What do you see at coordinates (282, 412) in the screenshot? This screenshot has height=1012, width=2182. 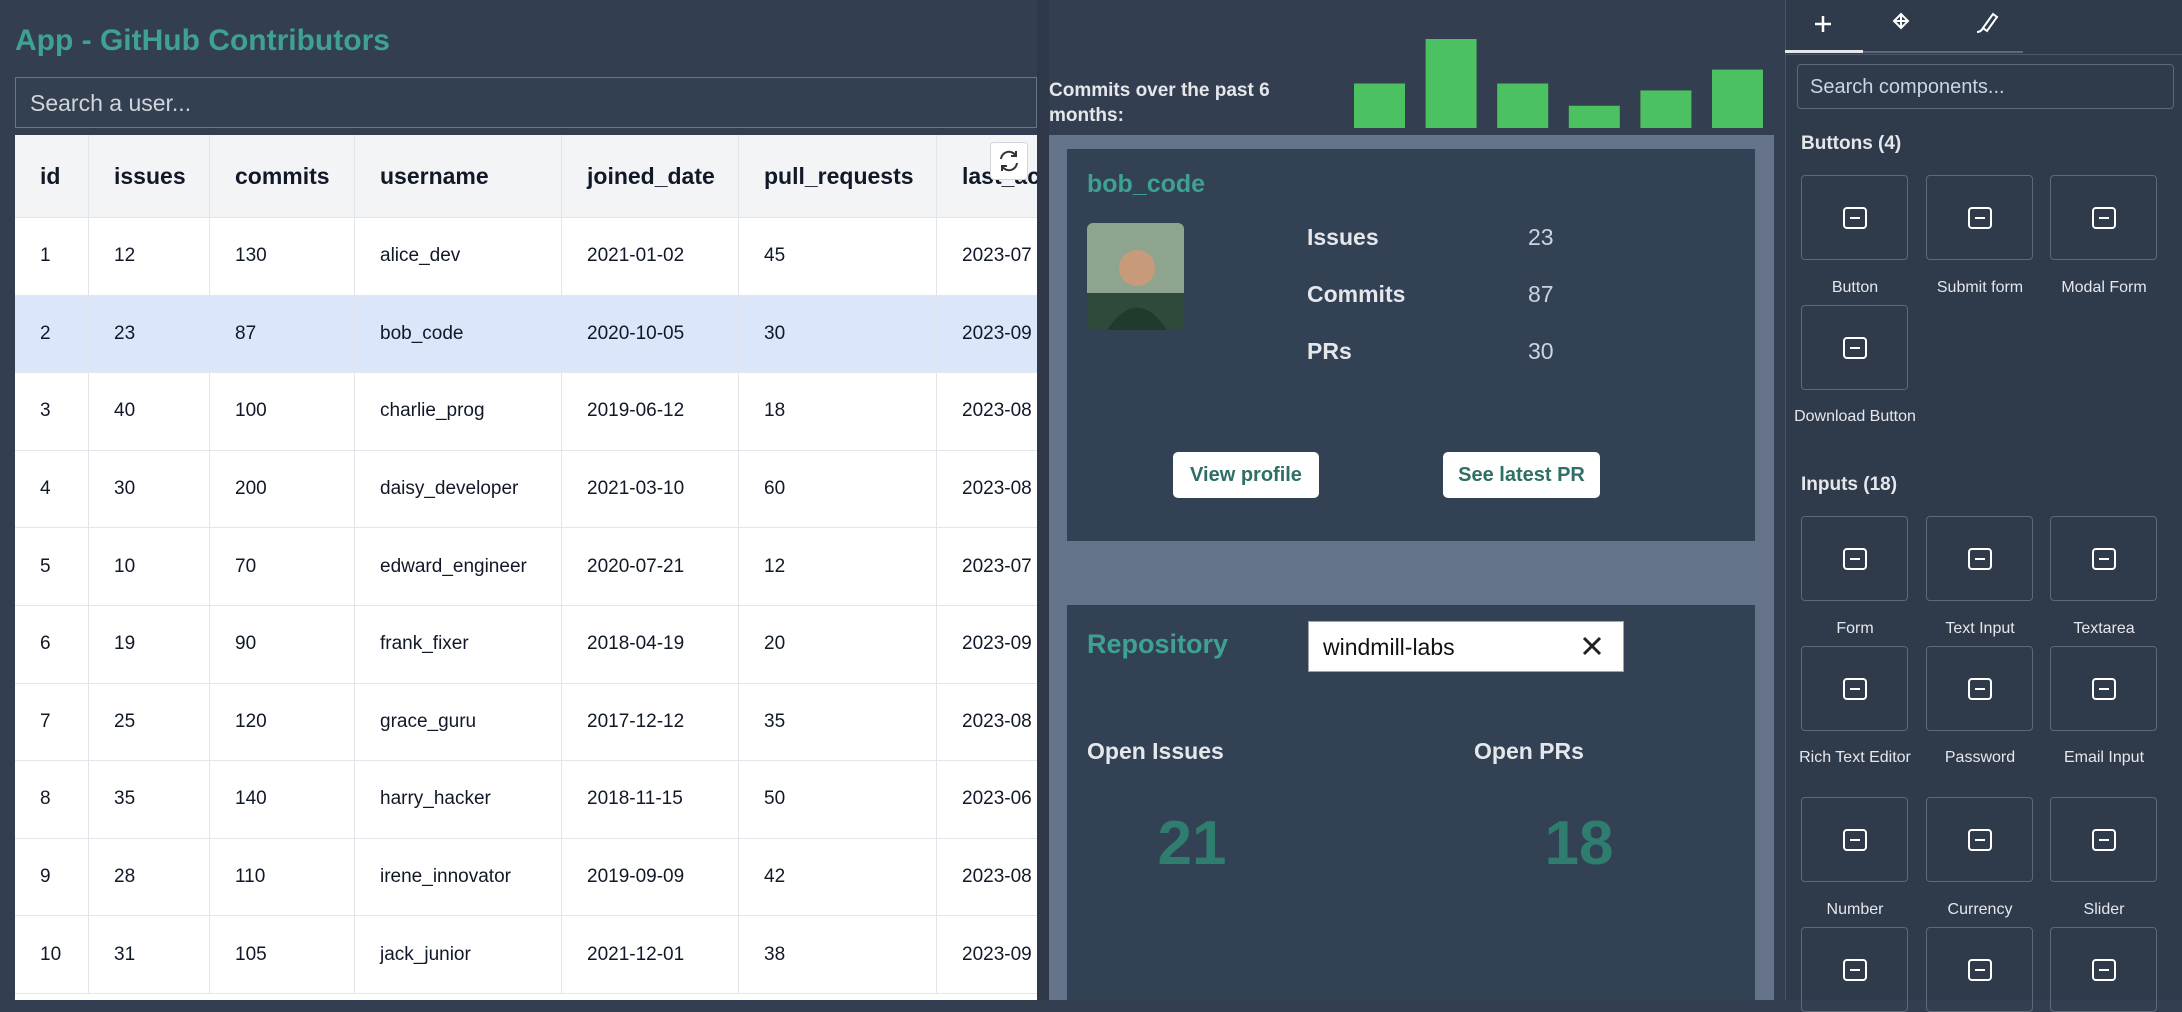 I see `table-cell: 100` at bounding box center [282, 412].